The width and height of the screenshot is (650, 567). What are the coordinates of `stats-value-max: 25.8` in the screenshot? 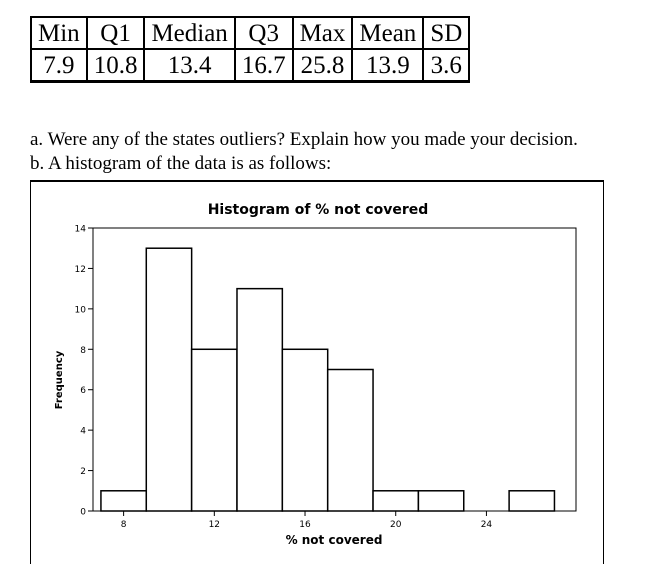 It's located at (322, 65).